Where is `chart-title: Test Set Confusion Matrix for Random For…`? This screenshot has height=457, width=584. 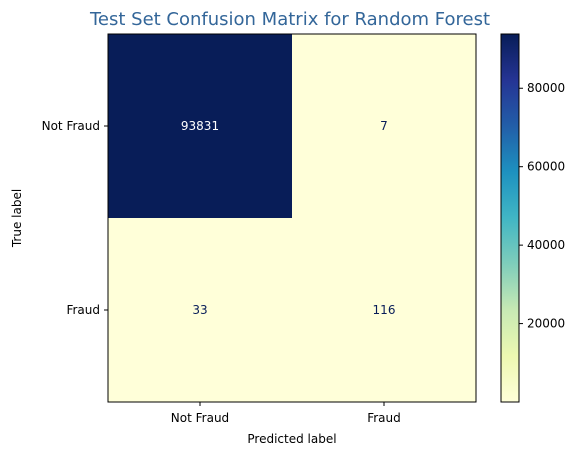 chart-title: Test Set Confusion Matrix for Random For… is located at coordinates (289, 19).